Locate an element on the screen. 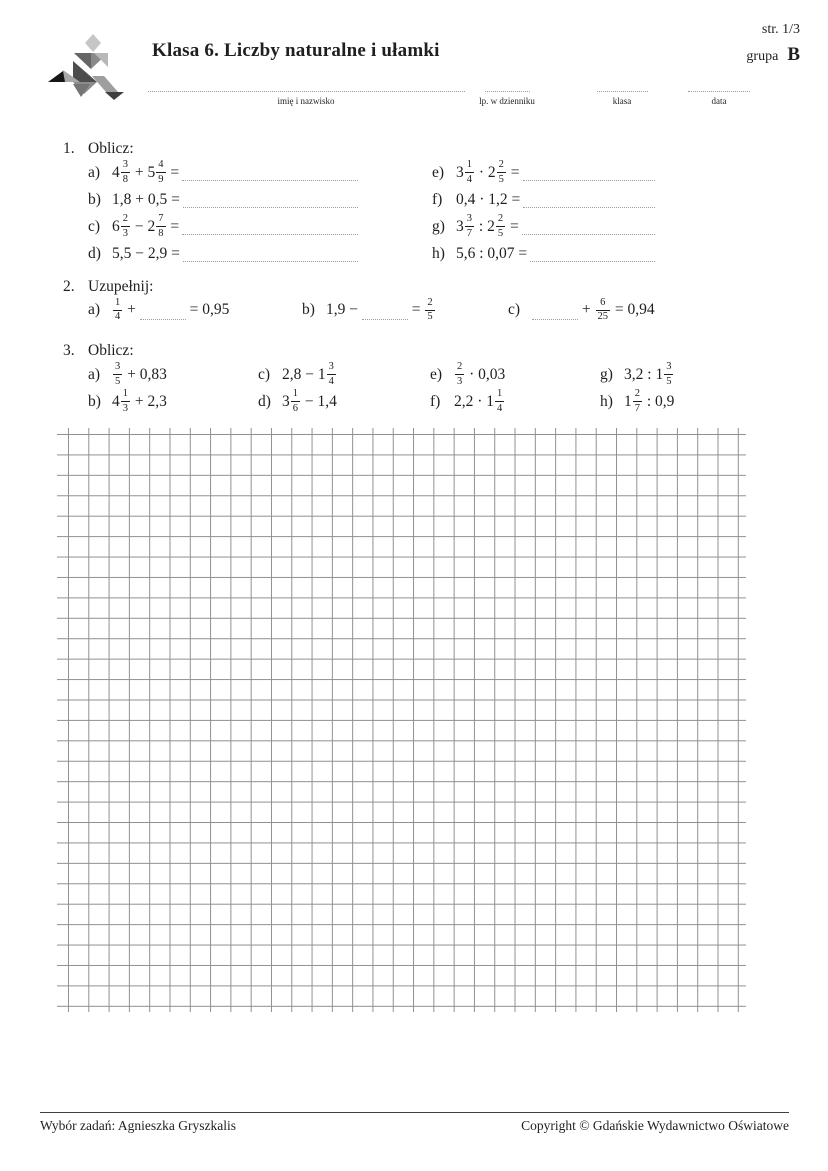 The image size is (828, 1171). math-text: 3,2 : is located at coordinates (640, 374).